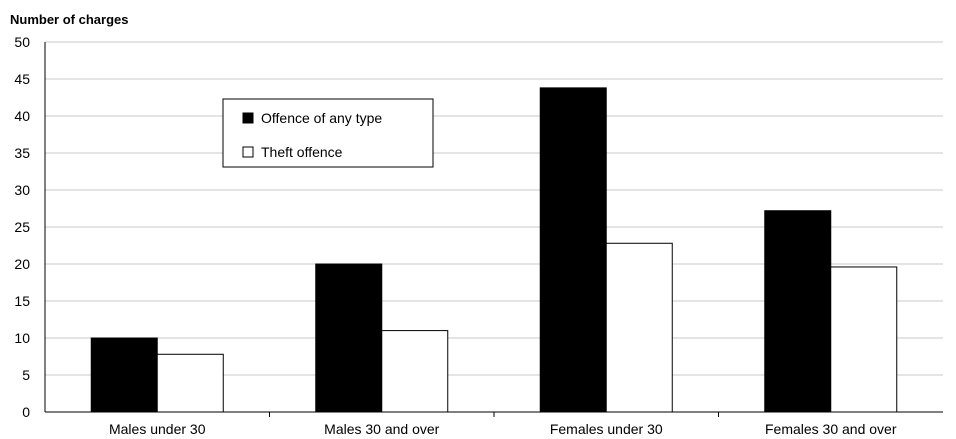 Image resolution: width=956 pixels, height=439 pixels. What do you see at coordinates (69, 19) in the screenshot?
I see `y-axis-title: Number of charges` at bounding box center [69, 19].